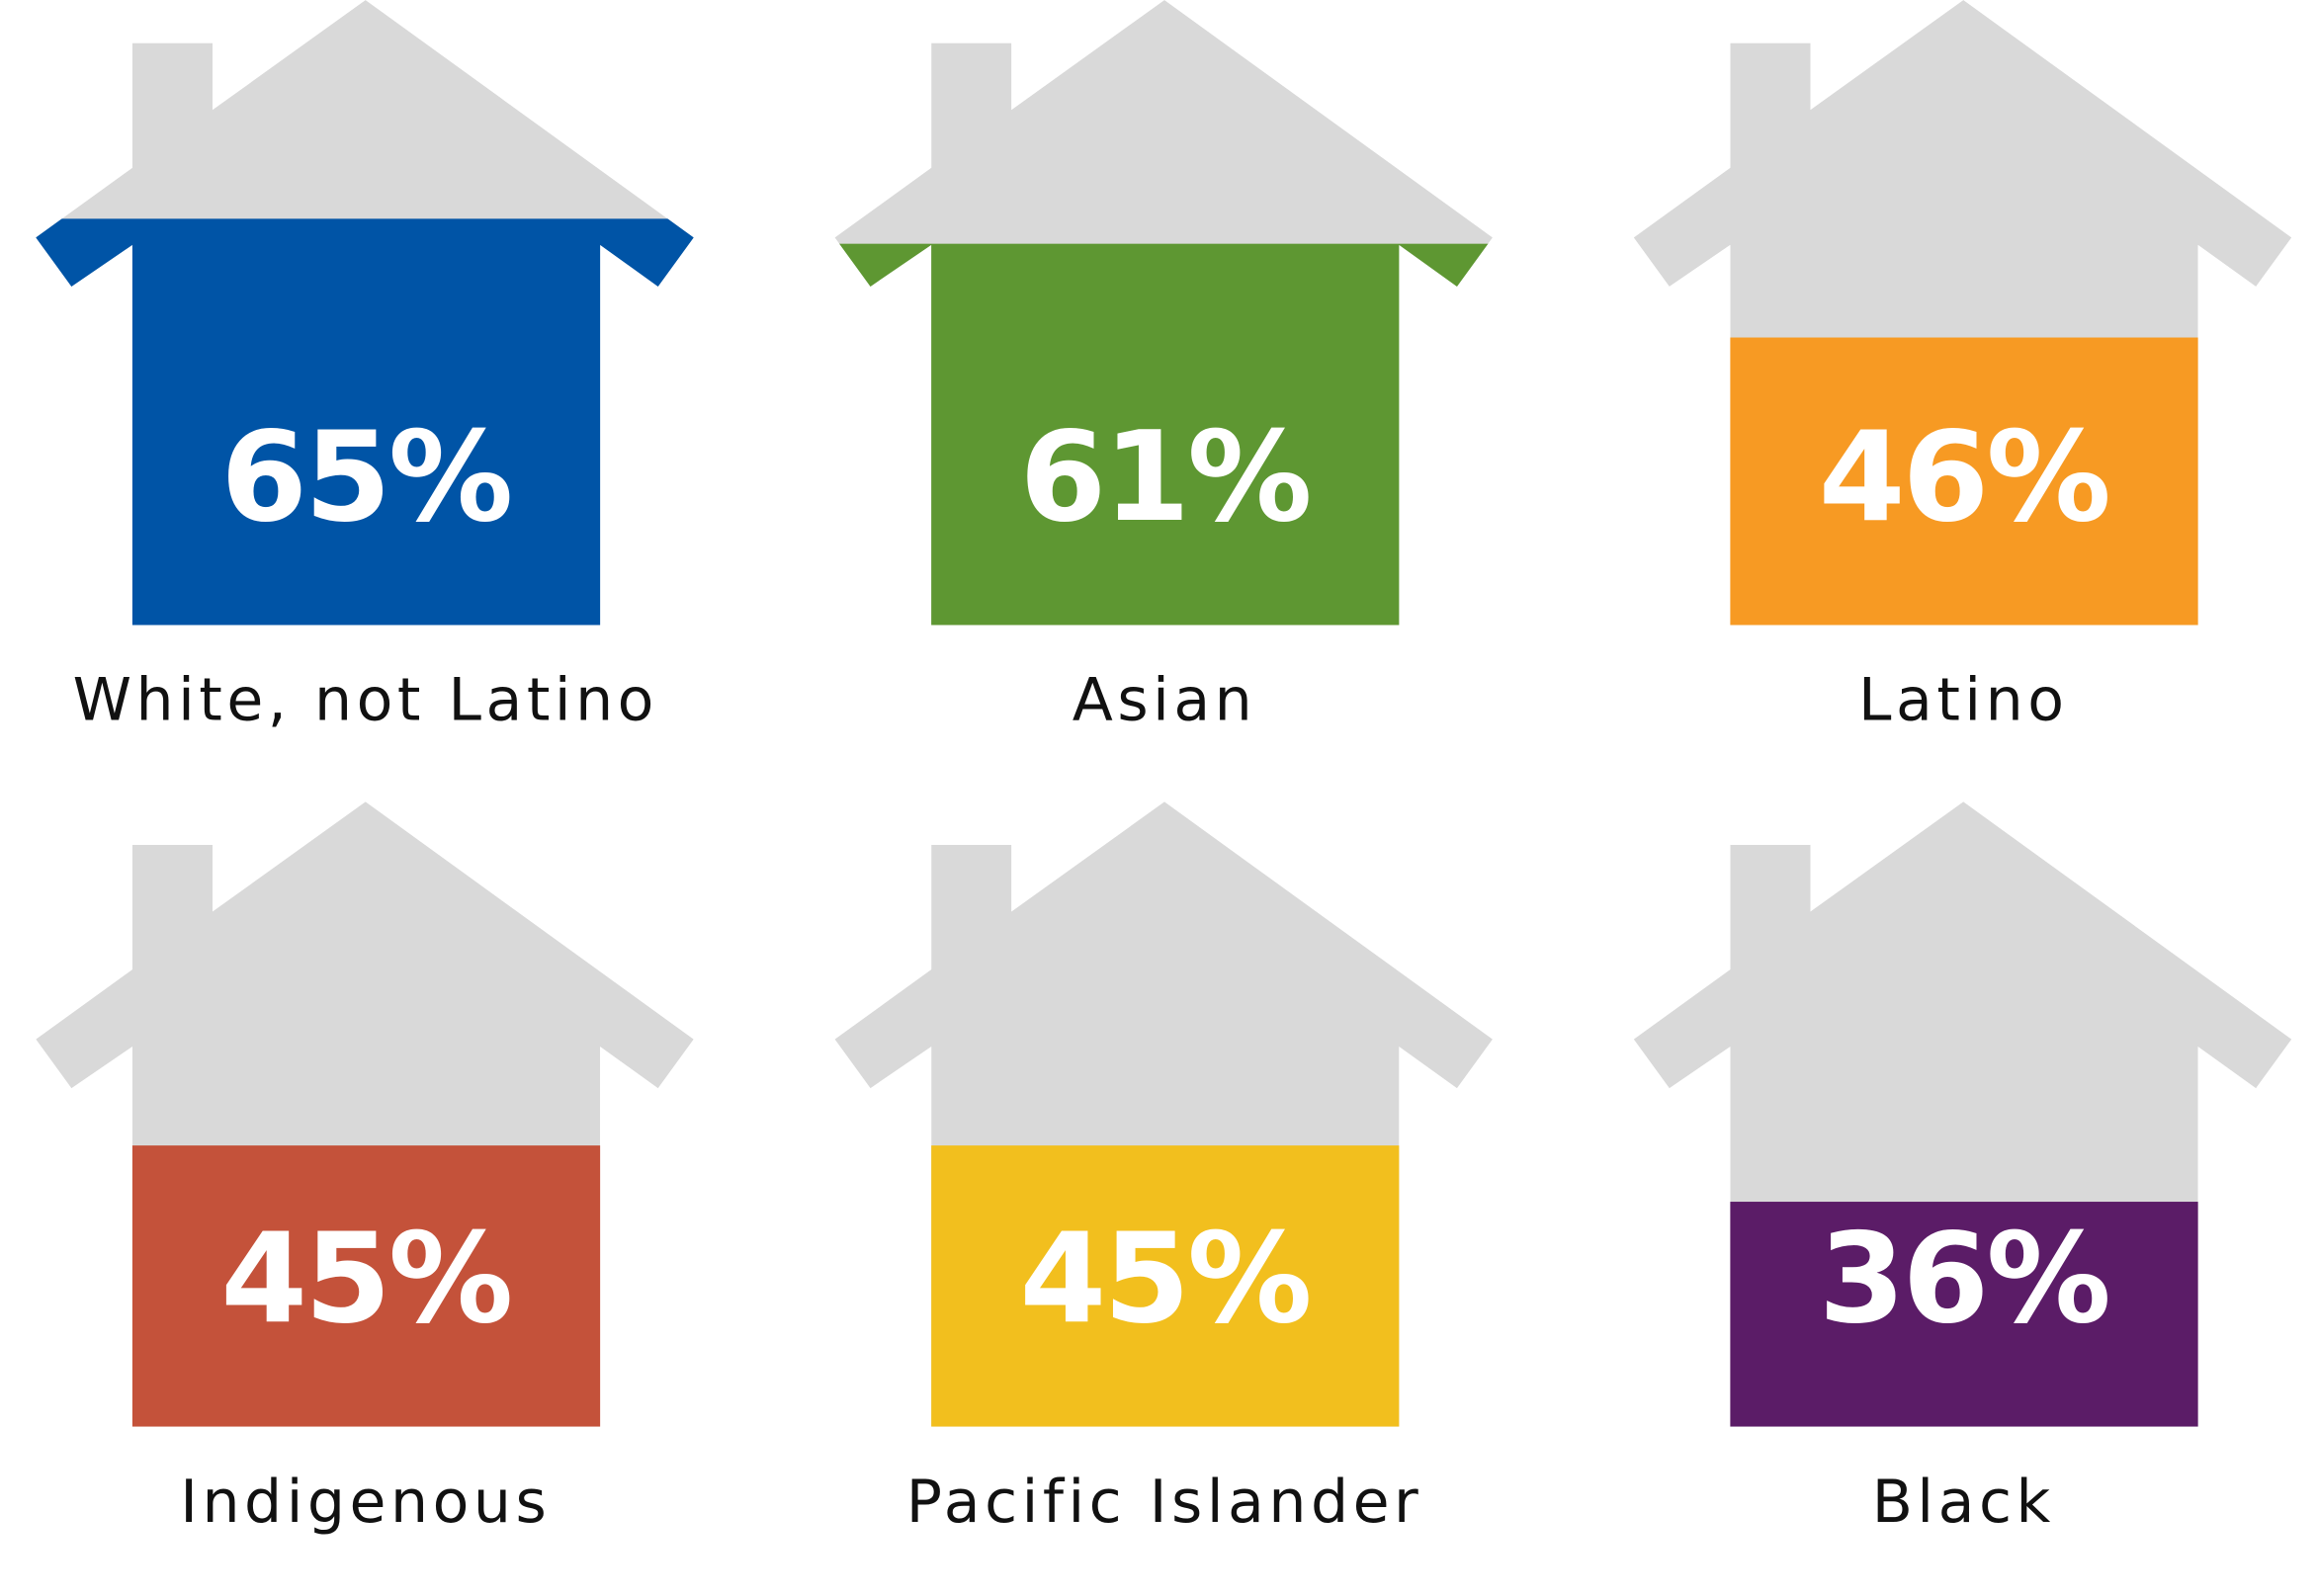 This screenshot has width=2317, height=1596. What do you see at coordinates (1963, 700) in the screenshot?
I see `category-label: Latino` at bounding box center [1963, 700].